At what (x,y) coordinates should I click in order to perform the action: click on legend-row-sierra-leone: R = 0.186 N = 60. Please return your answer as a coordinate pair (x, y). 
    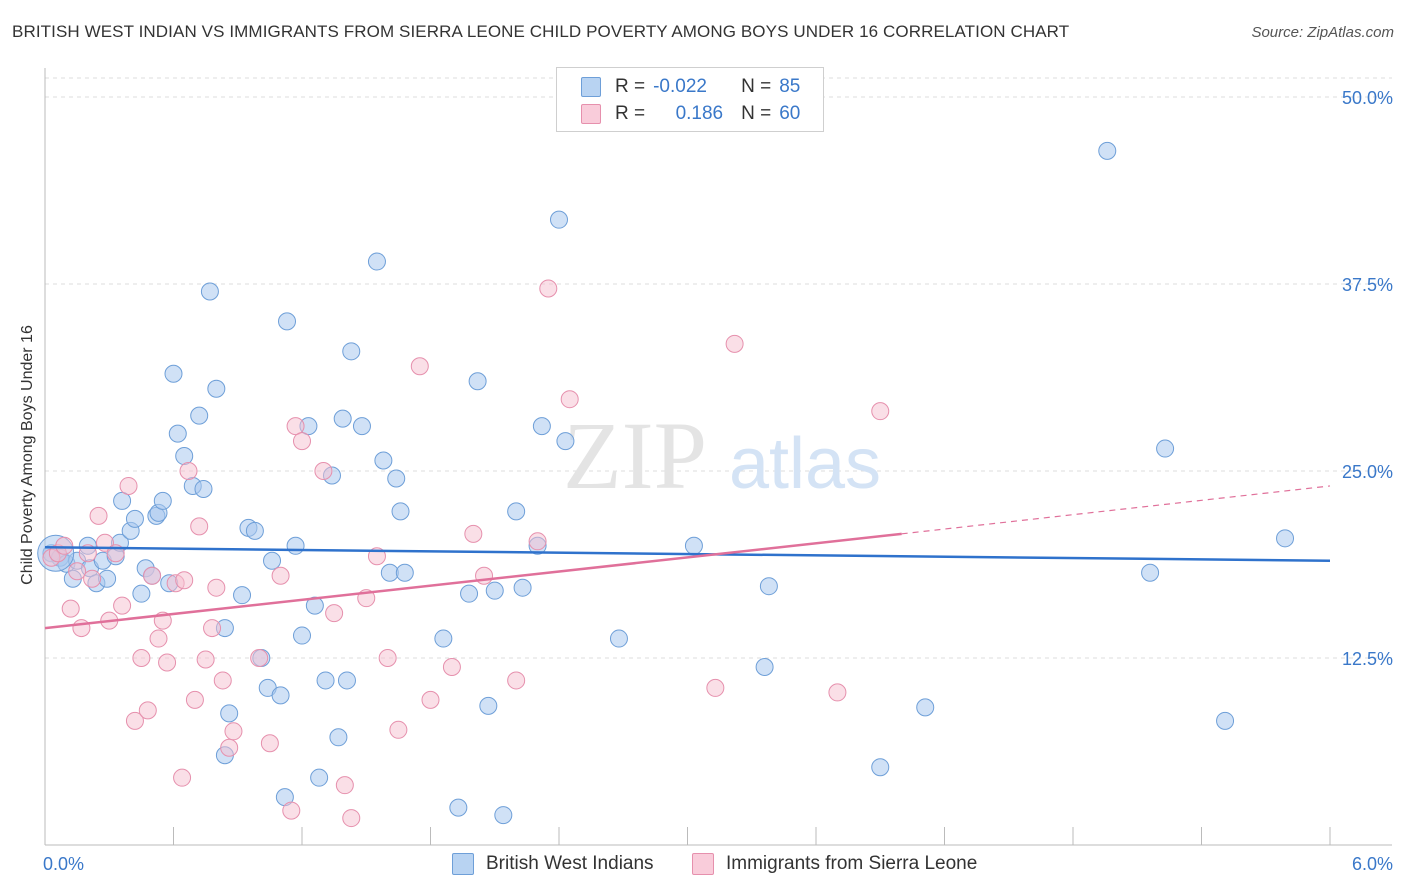
    Looking at the image, I should click on (690, 114).